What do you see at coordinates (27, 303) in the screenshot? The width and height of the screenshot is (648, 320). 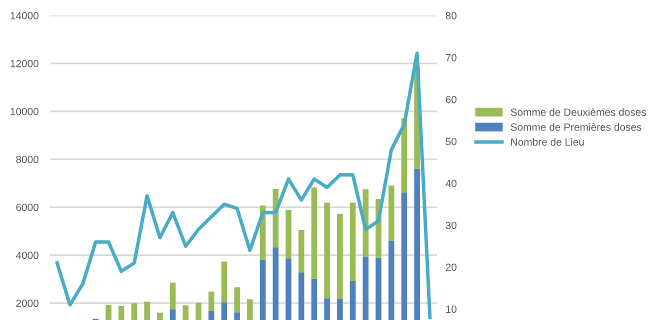 I see `y-tick-label: 2000` at bounding box center [27, 303].